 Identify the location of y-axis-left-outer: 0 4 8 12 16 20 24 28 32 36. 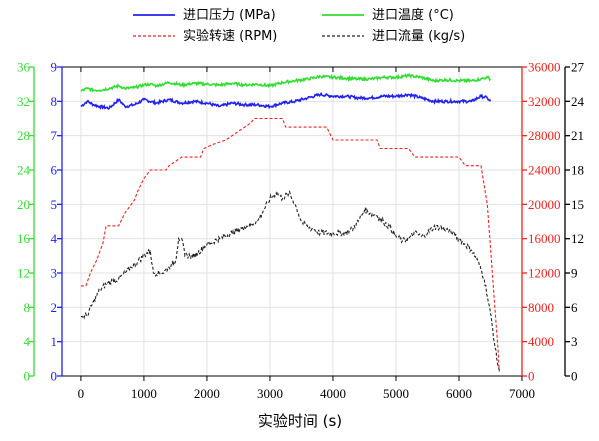
(26, 222).